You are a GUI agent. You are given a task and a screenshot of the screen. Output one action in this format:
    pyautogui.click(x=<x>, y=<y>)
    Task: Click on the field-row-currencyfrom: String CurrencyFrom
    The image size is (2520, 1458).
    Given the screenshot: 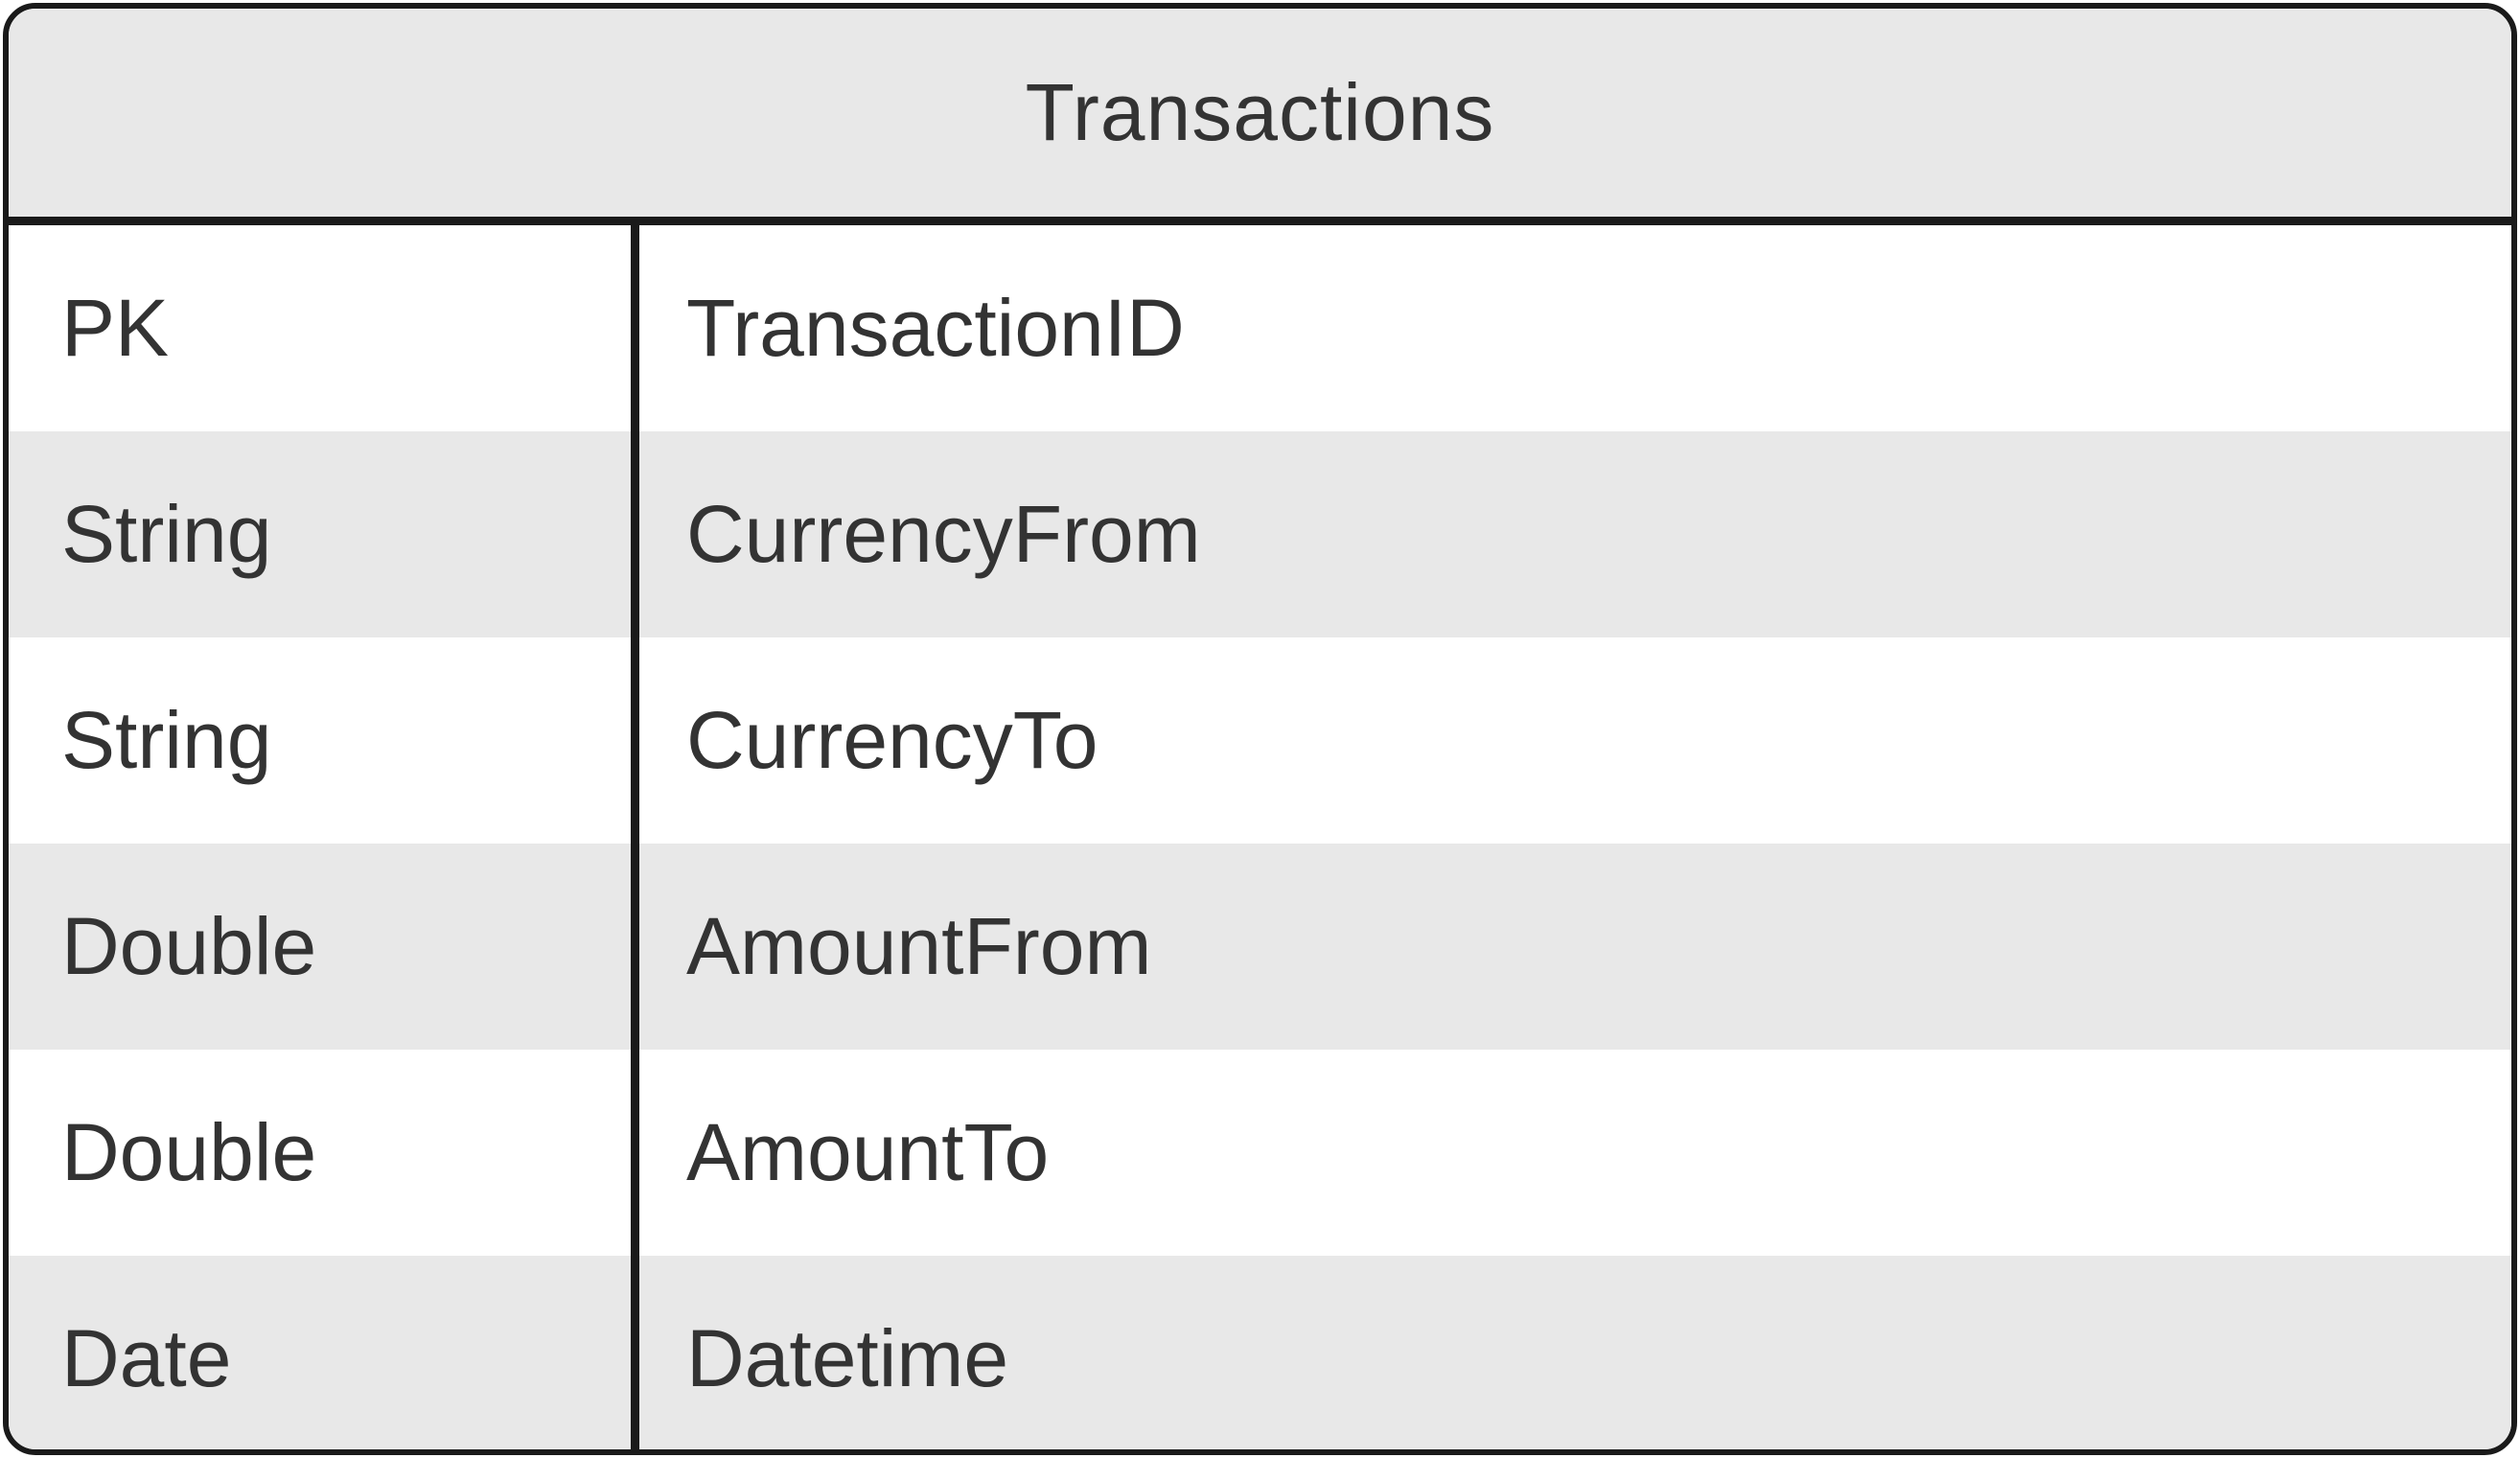 What is the action you would take?
    pyautogui.click(x=1260, y=534)
    